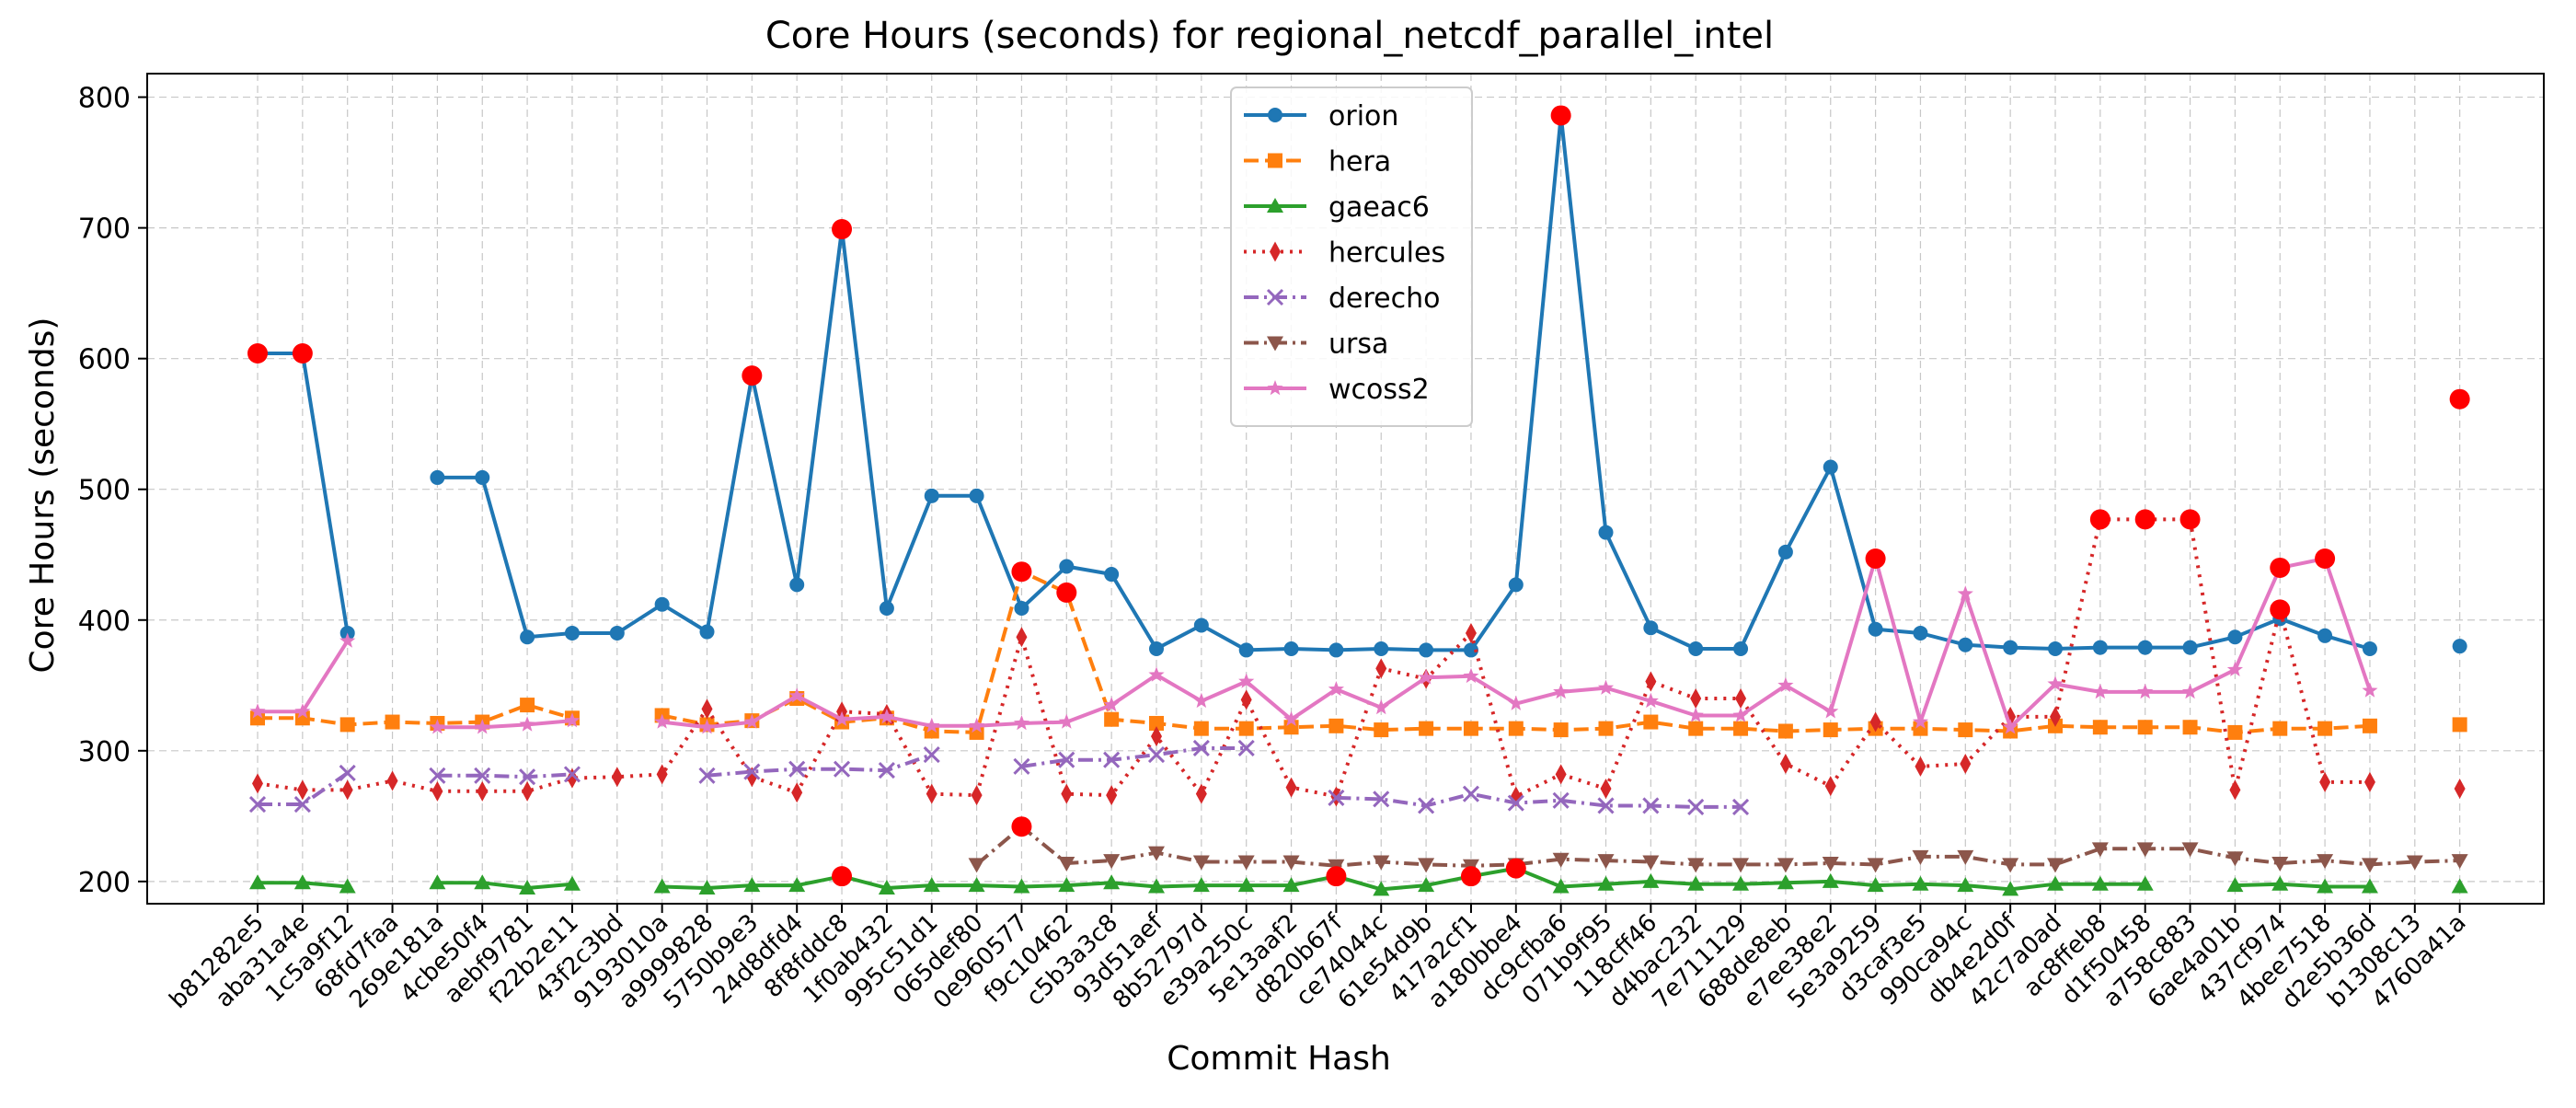  I want to click on legend-label: orion, so click(1363, 116).